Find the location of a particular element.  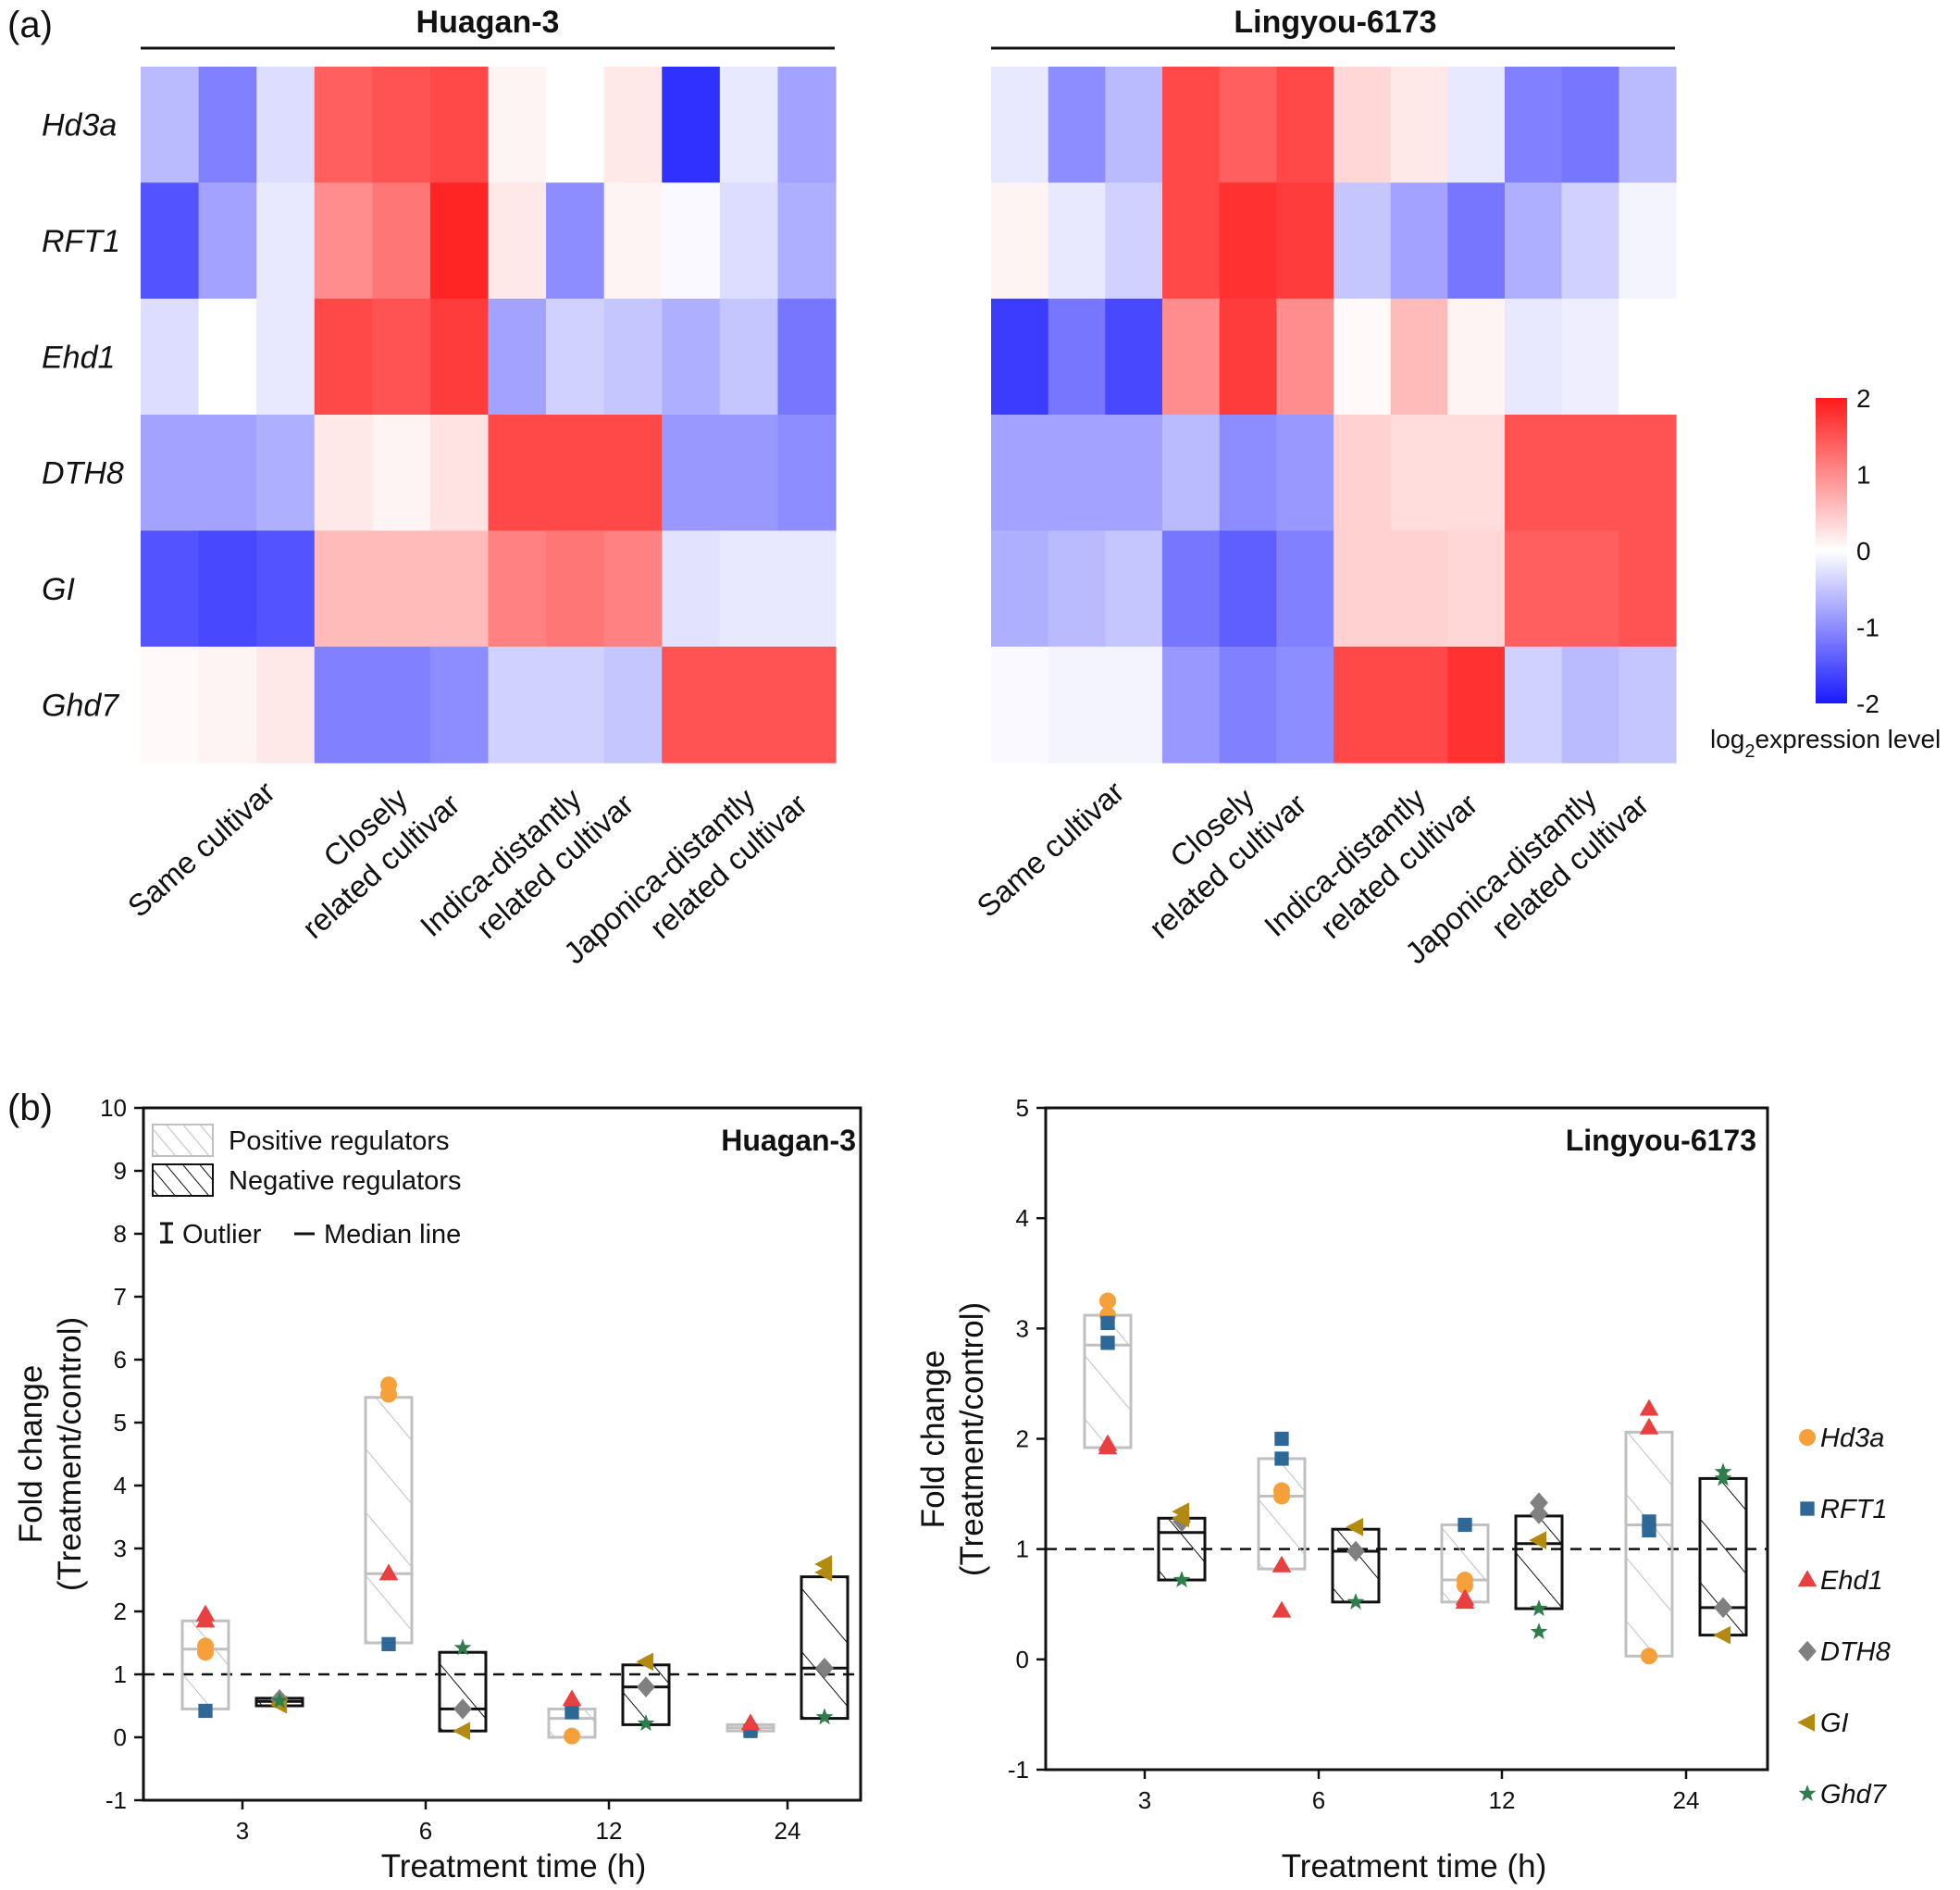

axes-title: Huagan-3 is located at coordinates (788, 1141).